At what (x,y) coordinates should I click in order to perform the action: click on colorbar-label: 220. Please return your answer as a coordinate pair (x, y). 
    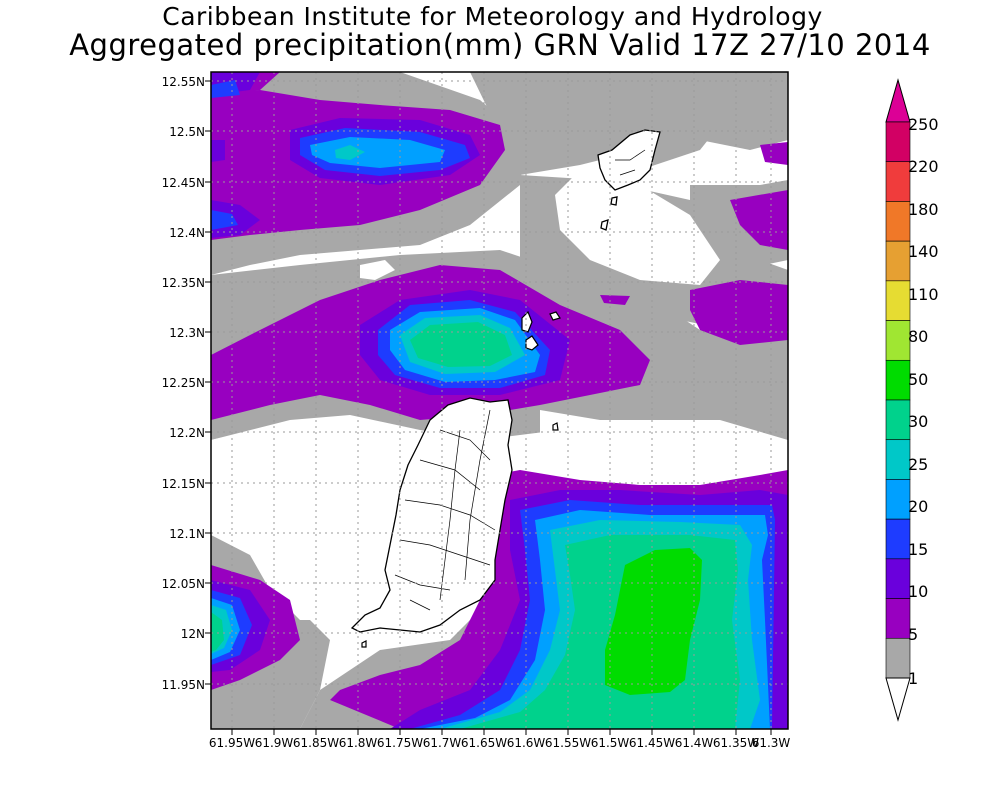
    Looking at the image, I should click on (923, 166).